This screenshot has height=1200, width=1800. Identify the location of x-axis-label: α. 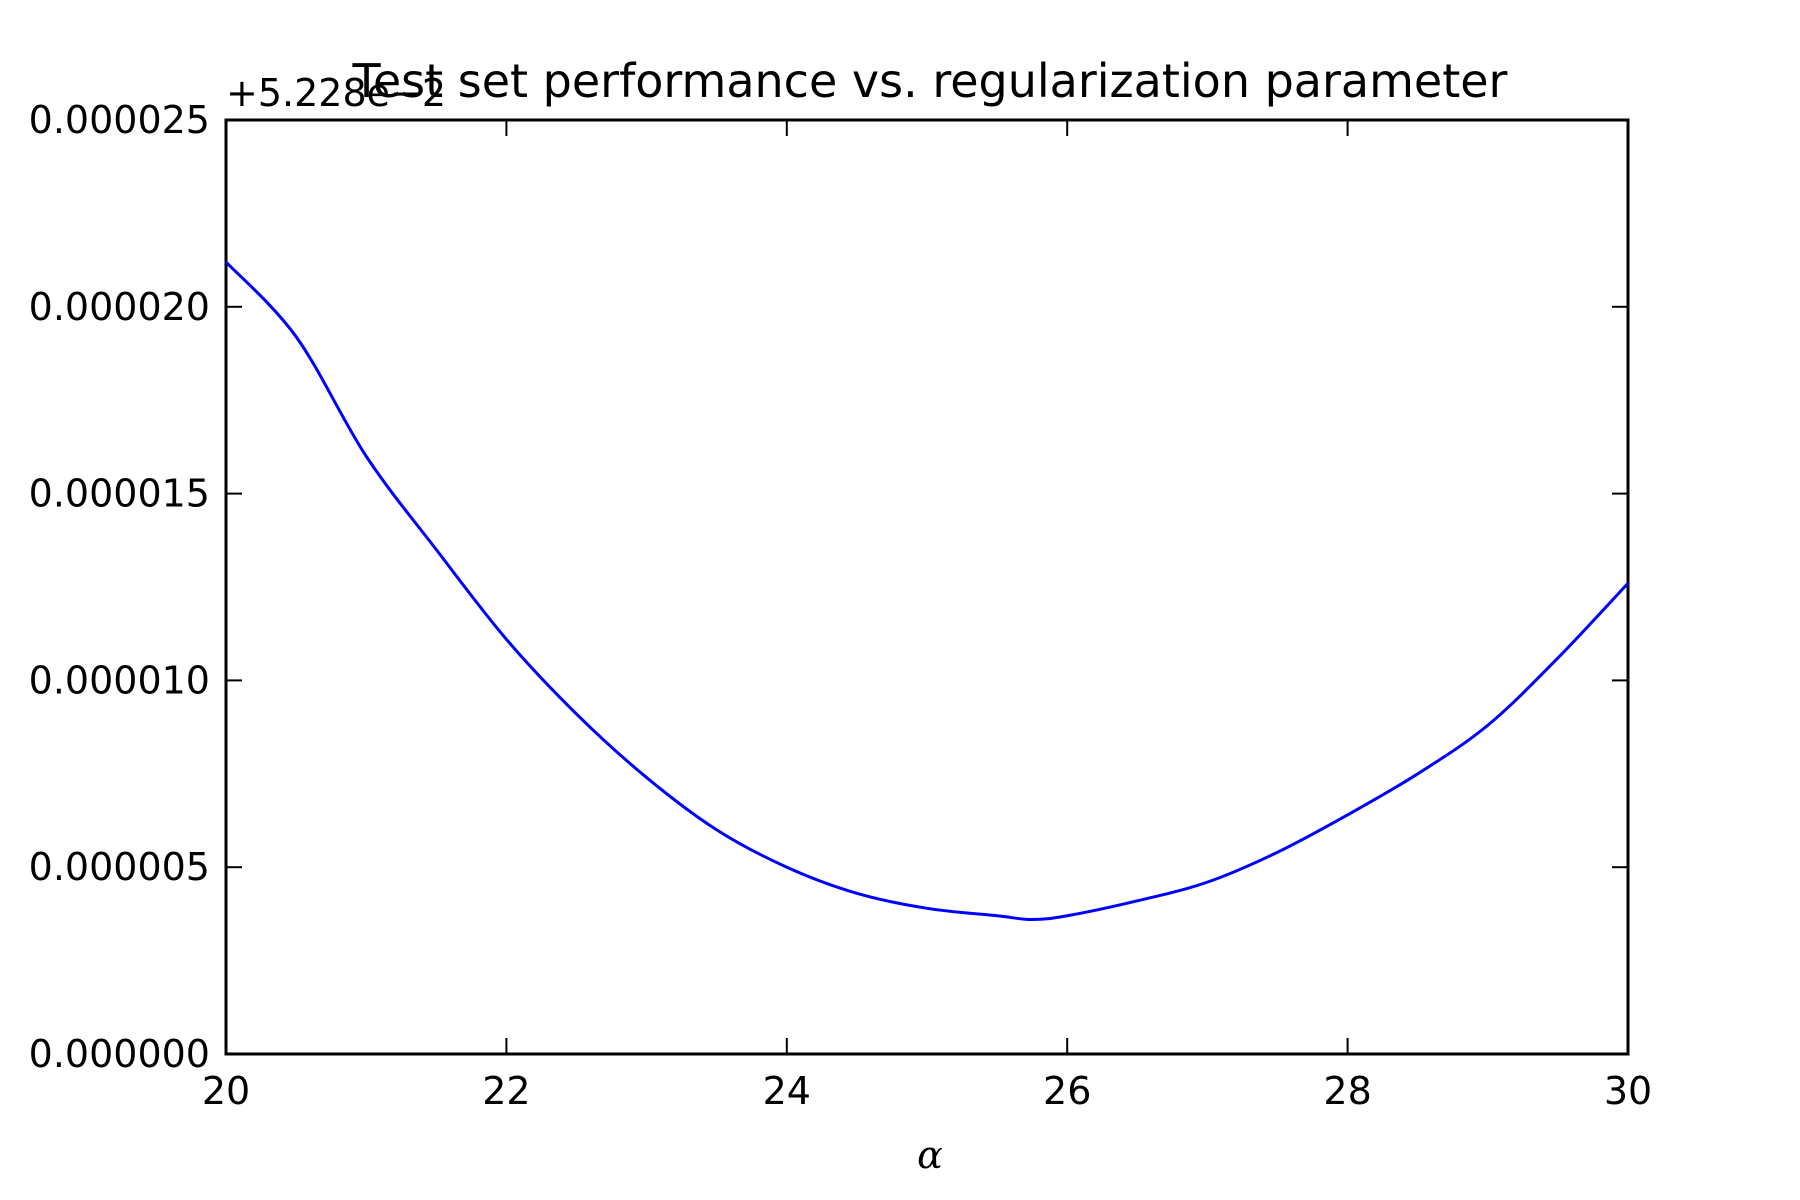
(930, 1155).